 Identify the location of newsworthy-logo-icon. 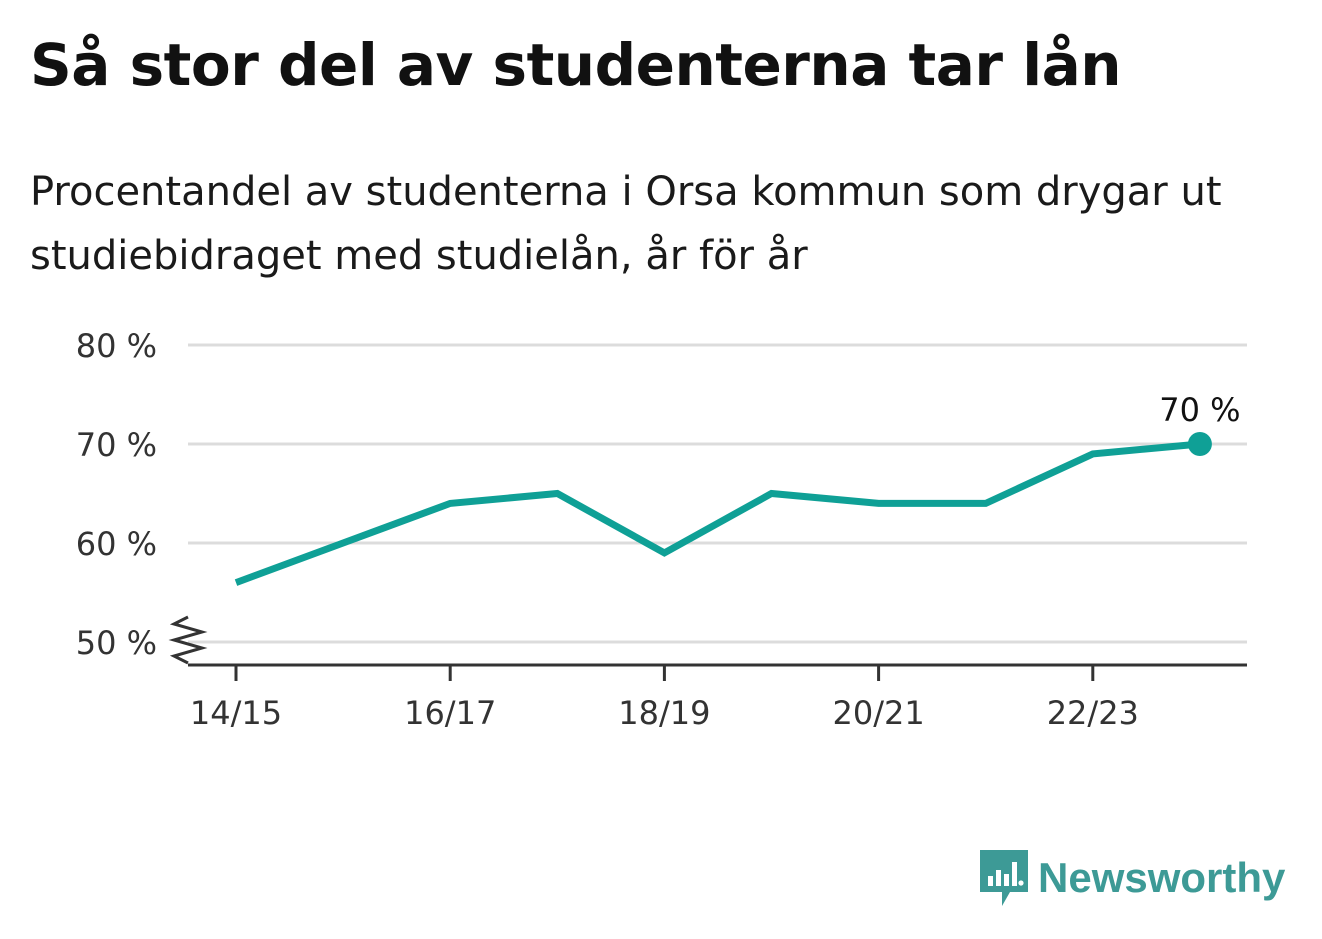
(1004, 878).